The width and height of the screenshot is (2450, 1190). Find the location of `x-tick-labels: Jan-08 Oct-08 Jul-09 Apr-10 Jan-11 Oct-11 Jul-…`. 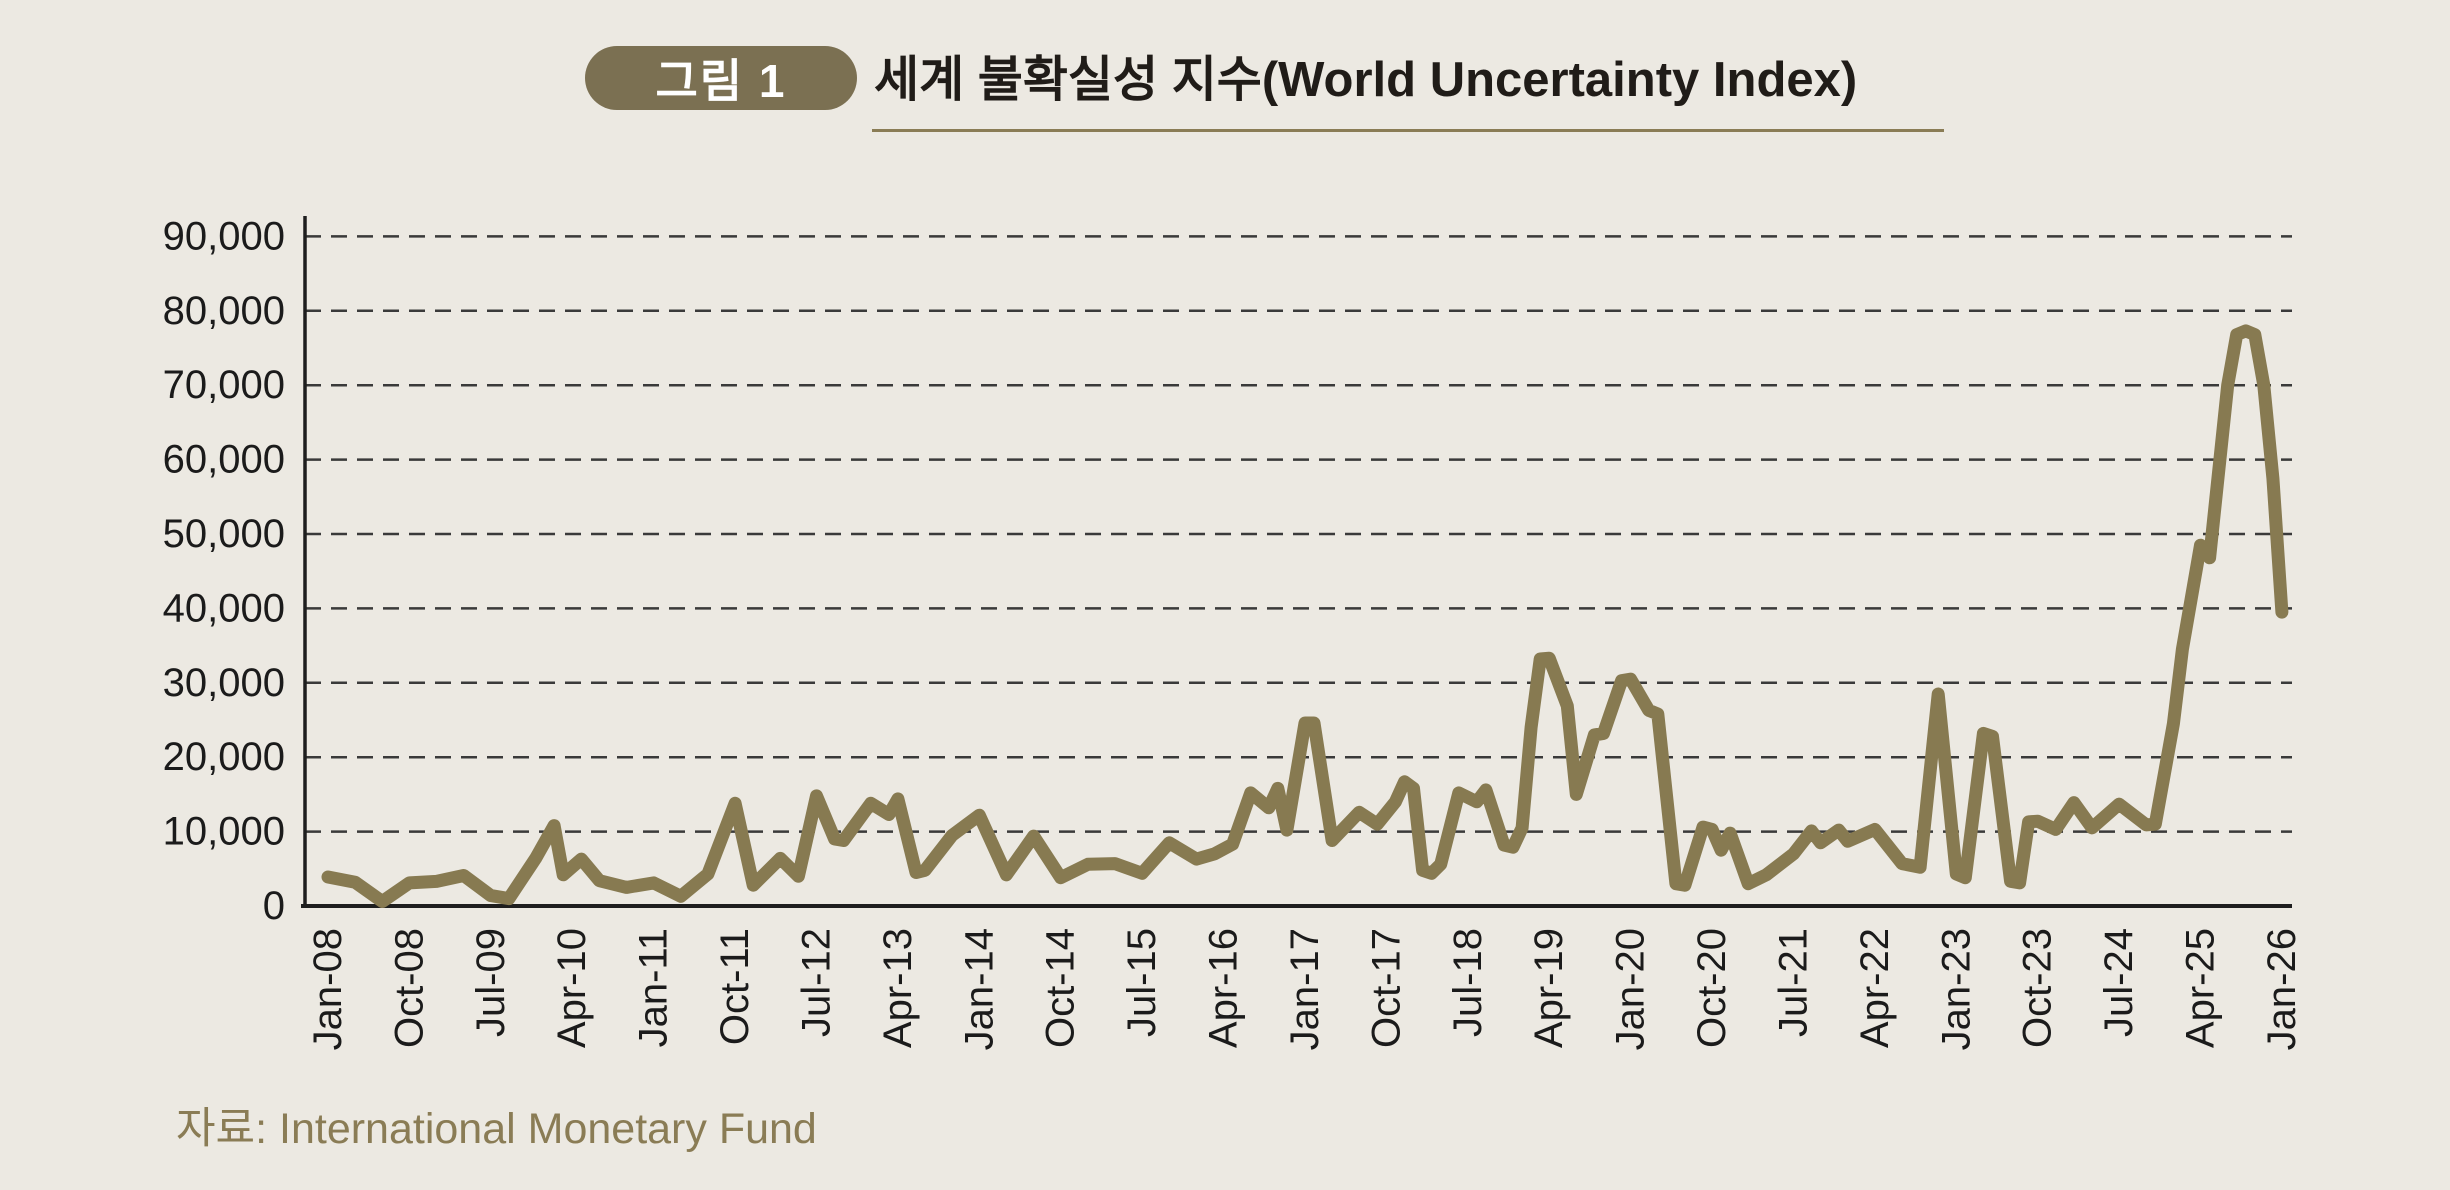

x-tick-labels: Jan-08 Oct-08 Jul-09 Apr-10 Jan-11 Oct-11 Jul-… is located at coordinates (1305, 989).